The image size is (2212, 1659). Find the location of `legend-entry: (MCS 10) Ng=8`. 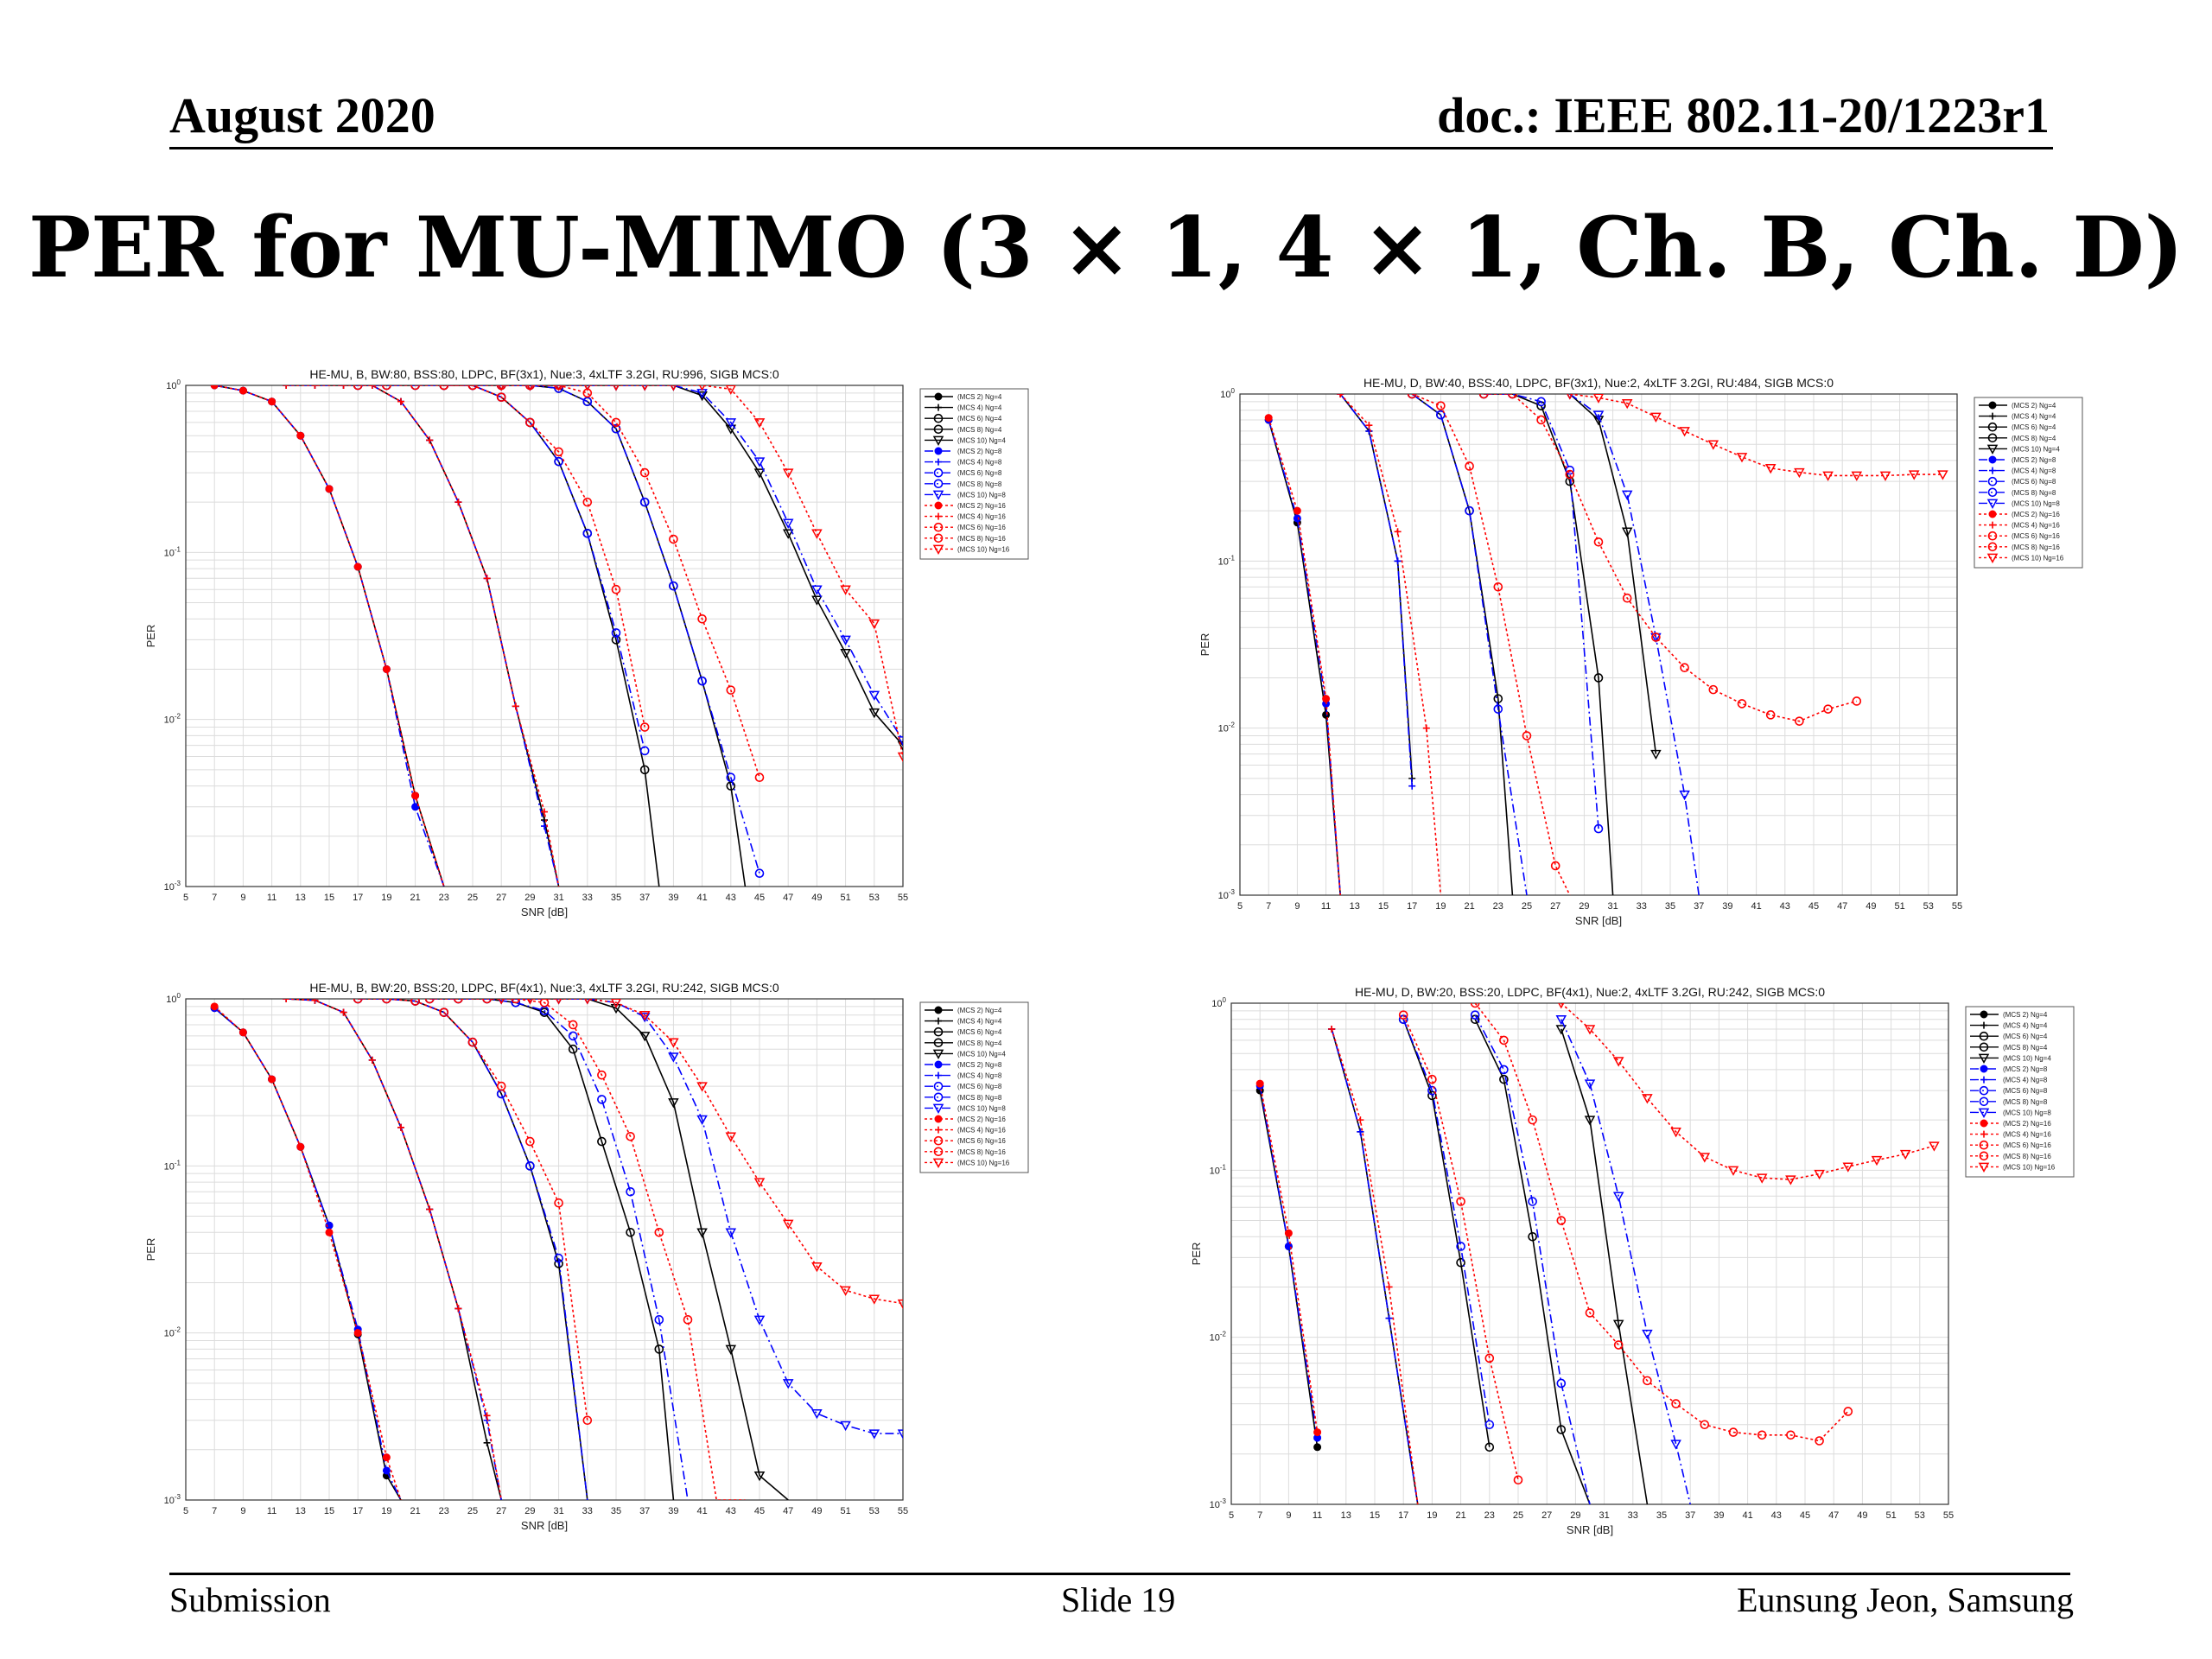

legend-entry: (MCS 10) Ng=8 is located at coordinates (2027, 1112).